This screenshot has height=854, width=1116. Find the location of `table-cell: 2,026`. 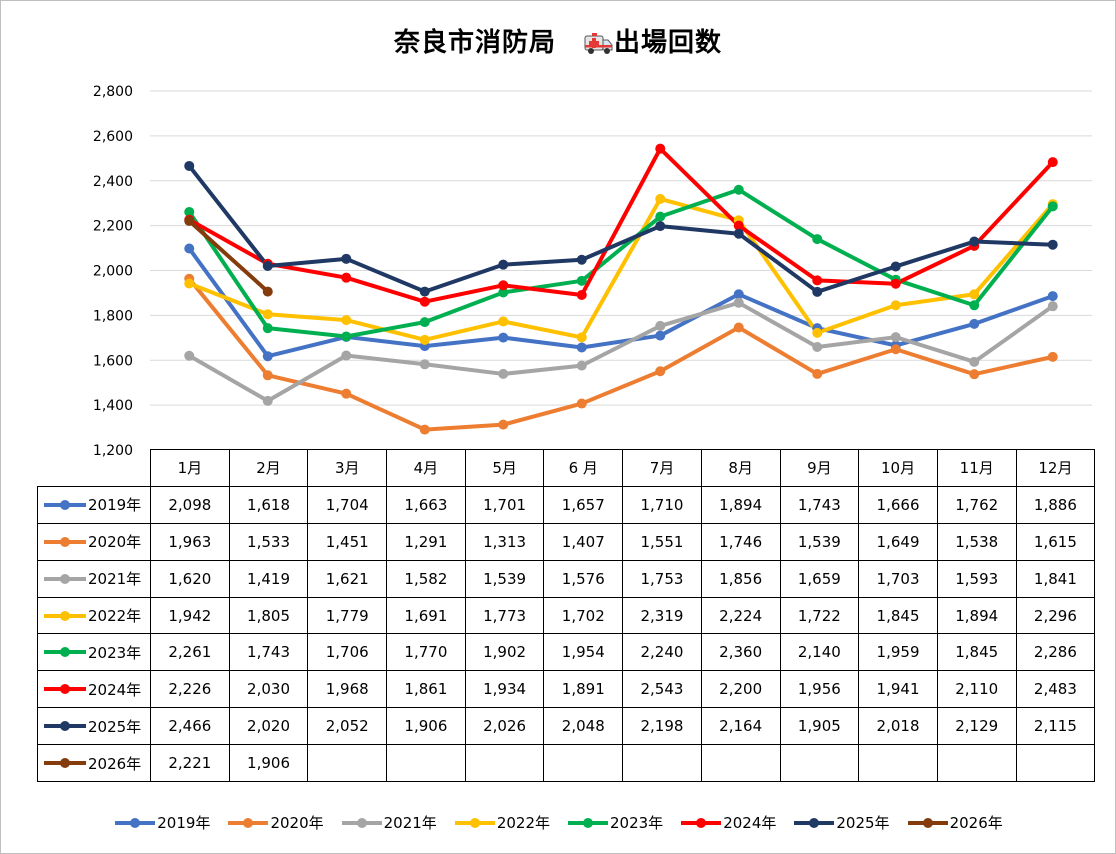

table-cell: 2,026 is located at coordinates (504, 726).